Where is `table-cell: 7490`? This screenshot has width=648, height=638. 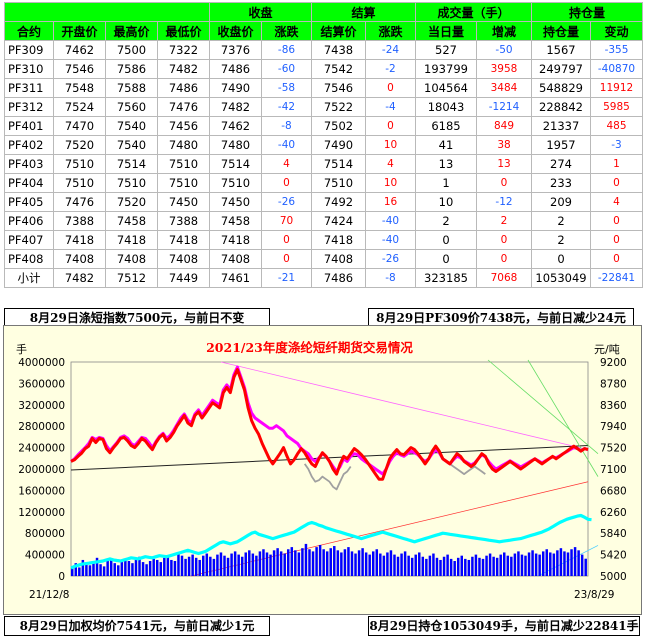 table-cell: 7490 is located at coordinates (235, 88).